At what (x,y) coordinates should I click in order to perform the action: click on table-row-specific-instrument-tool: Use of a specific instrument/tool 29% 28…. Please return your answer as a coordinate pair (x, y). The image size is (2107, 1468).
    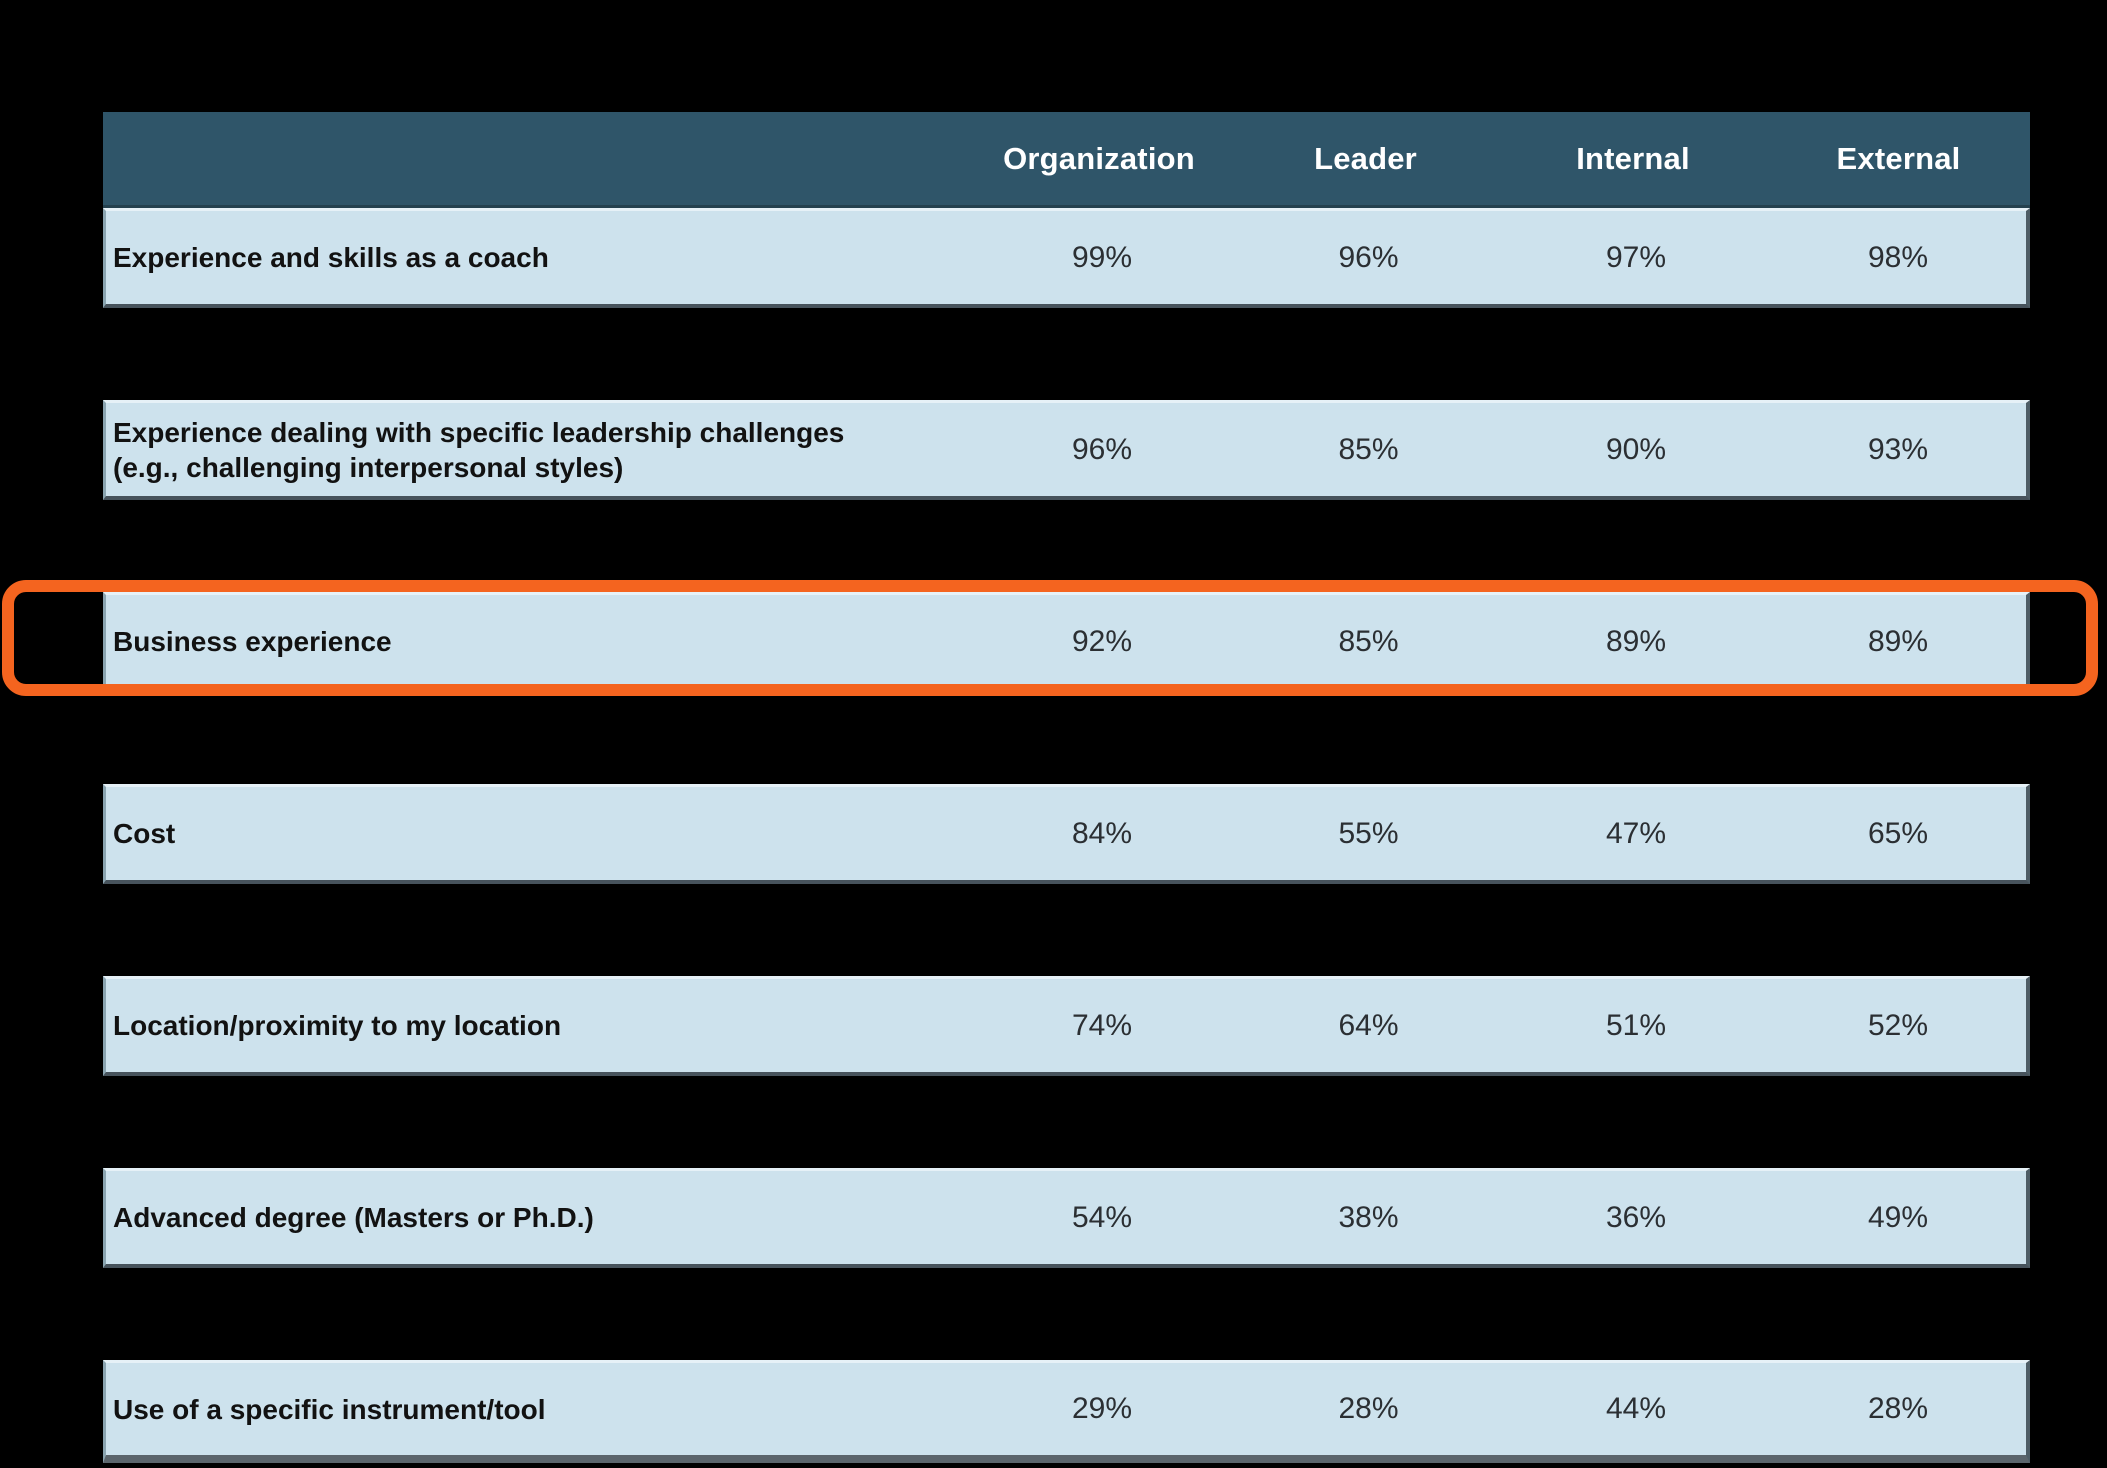
    Looking at the image, I should click on (1066, 1411).